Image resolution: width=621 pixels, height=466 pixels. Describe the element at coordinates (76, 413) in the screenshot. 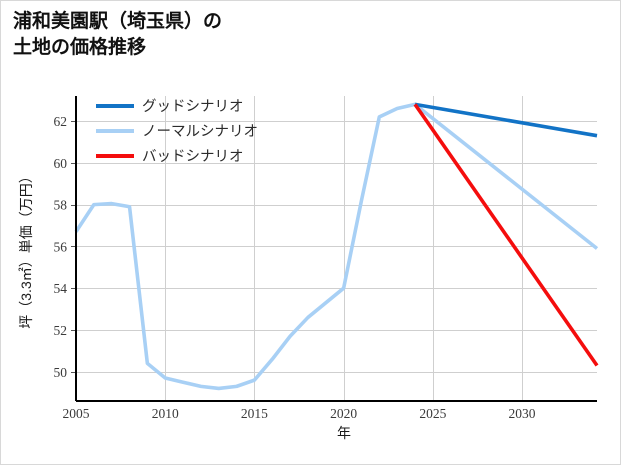

I see `x-tick-label: 2005` at that location.